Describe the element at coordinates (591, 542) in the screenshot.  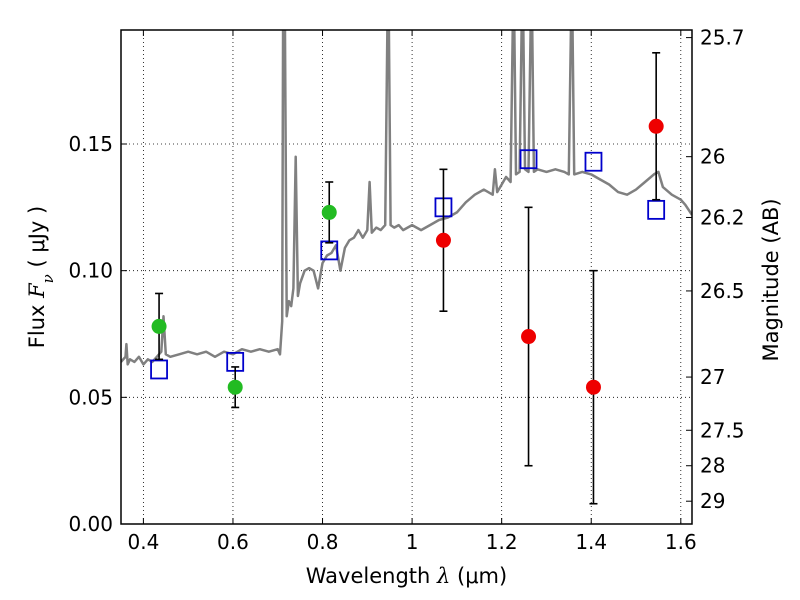
I see `x-tick-label: 1.4` at that location.